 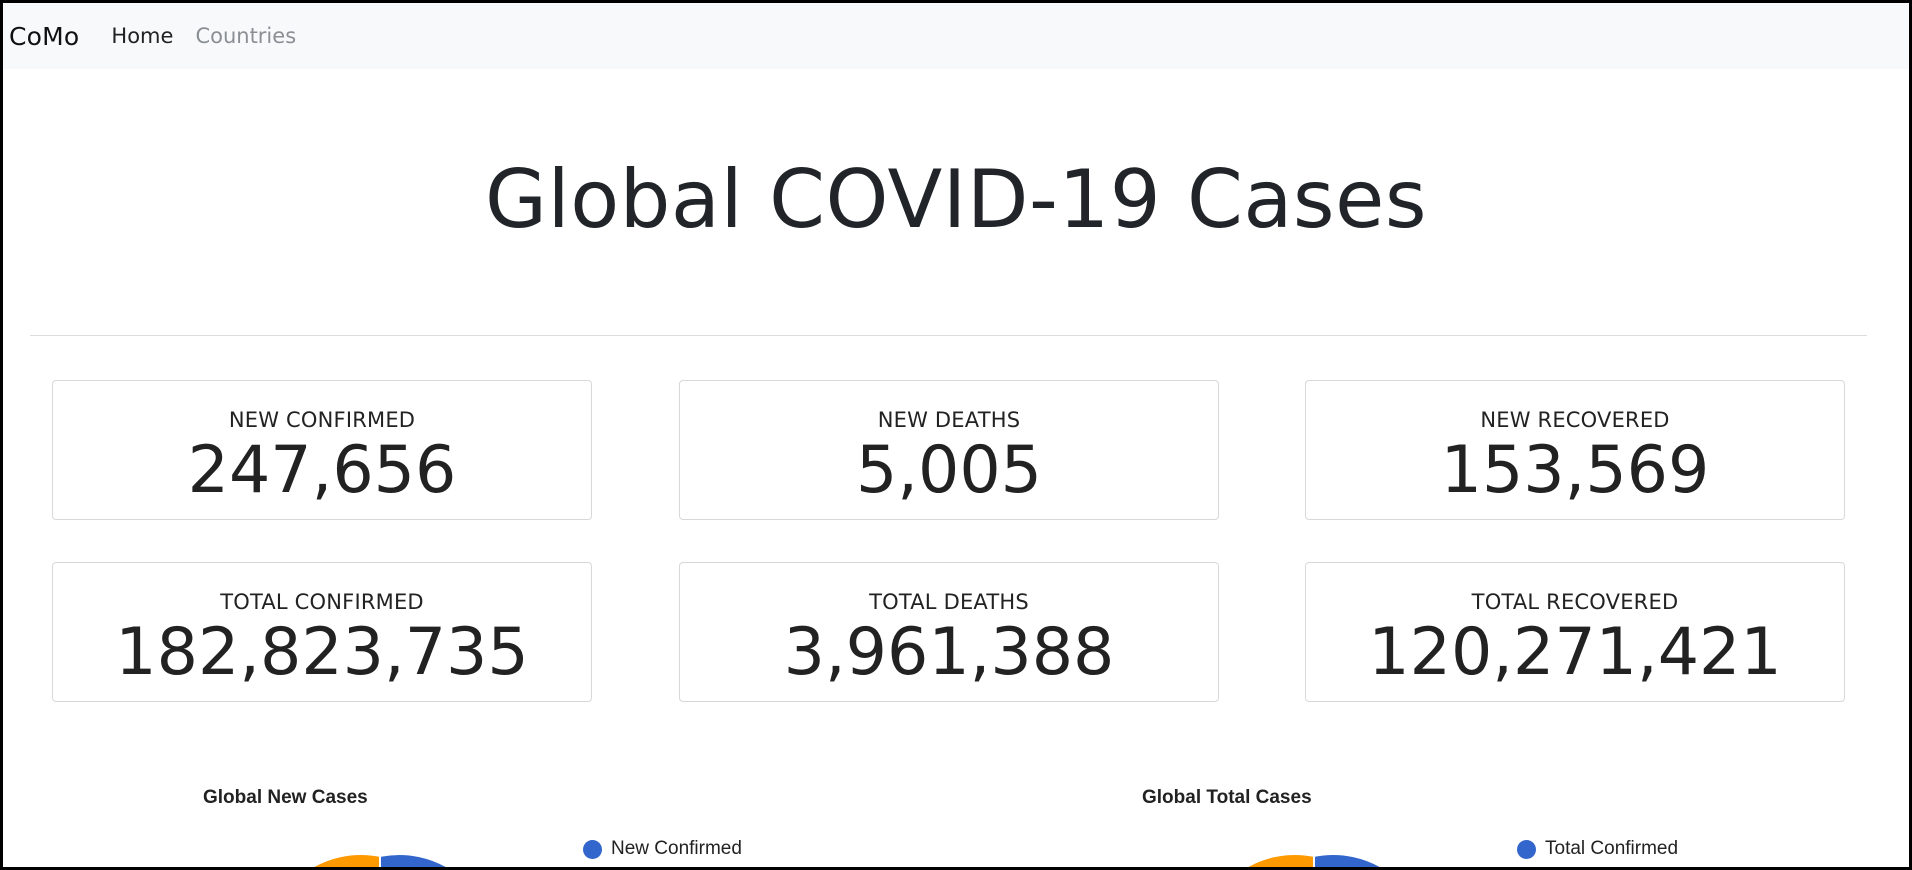 I want to click on stat-label: TOTAL DEATHS, so click(x=949, y=602).